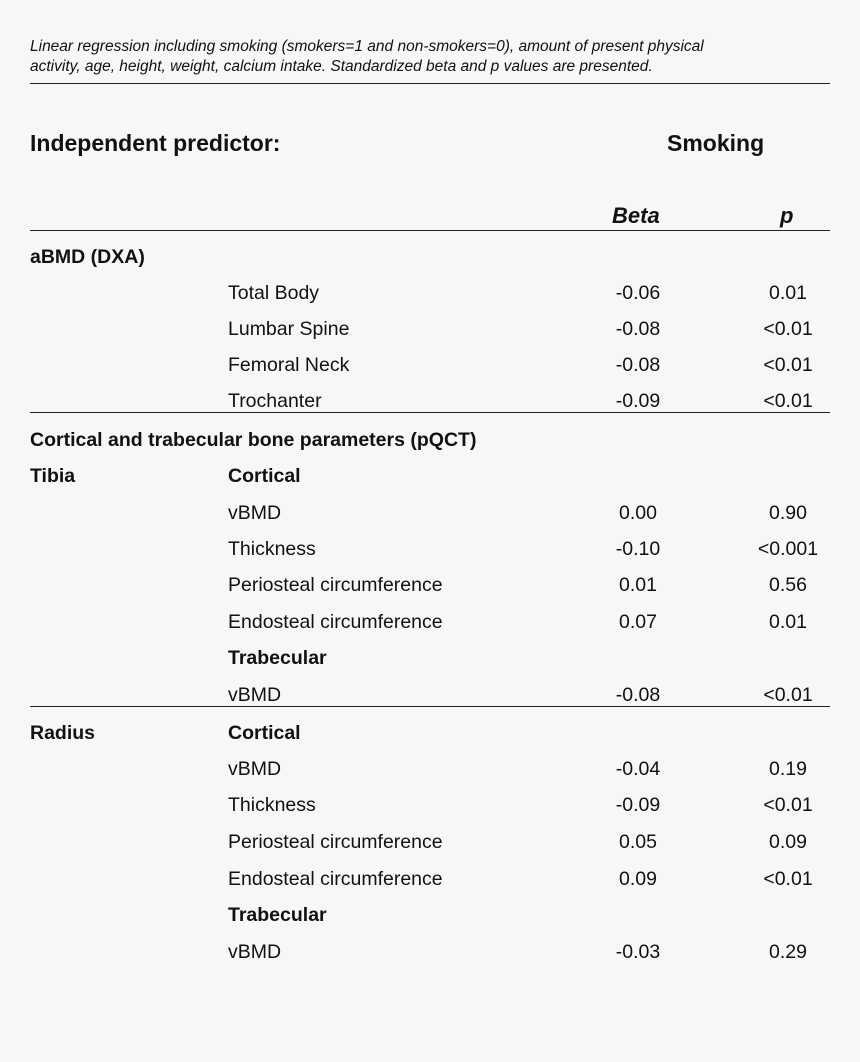  I want to click on header-divider, so click(430, 230).